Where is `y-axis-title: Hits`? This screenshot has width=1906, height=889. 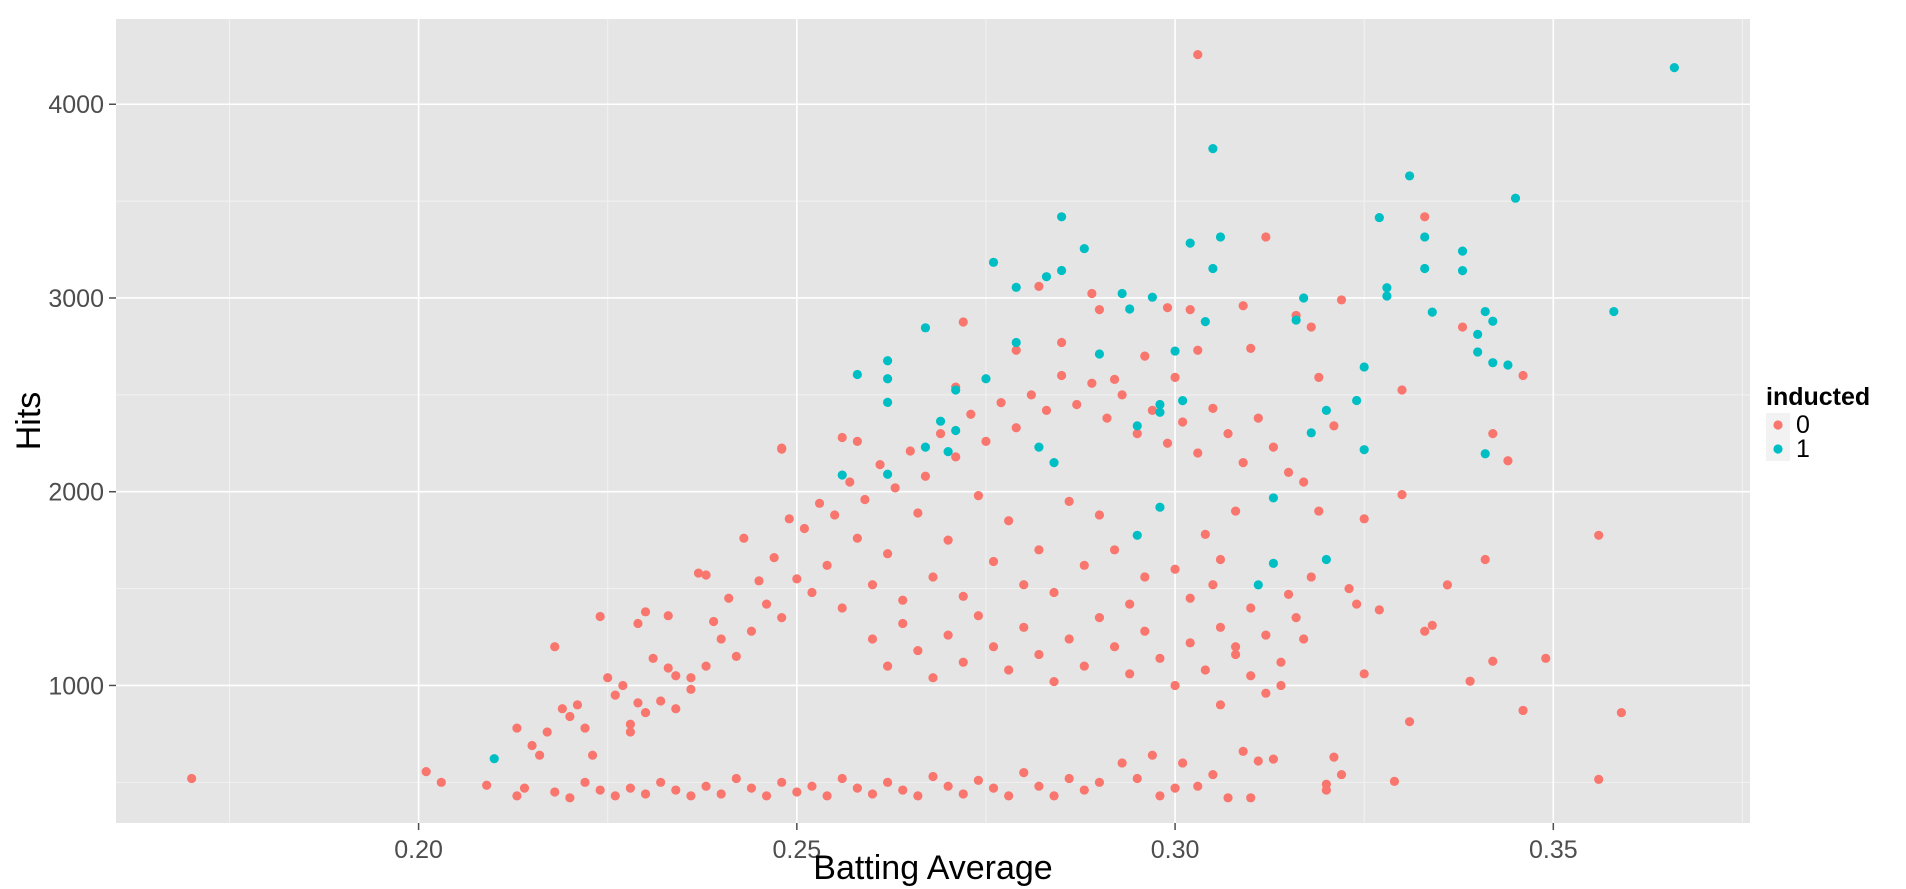 y-axis-title: Hits is located at coordinates (29, 421).